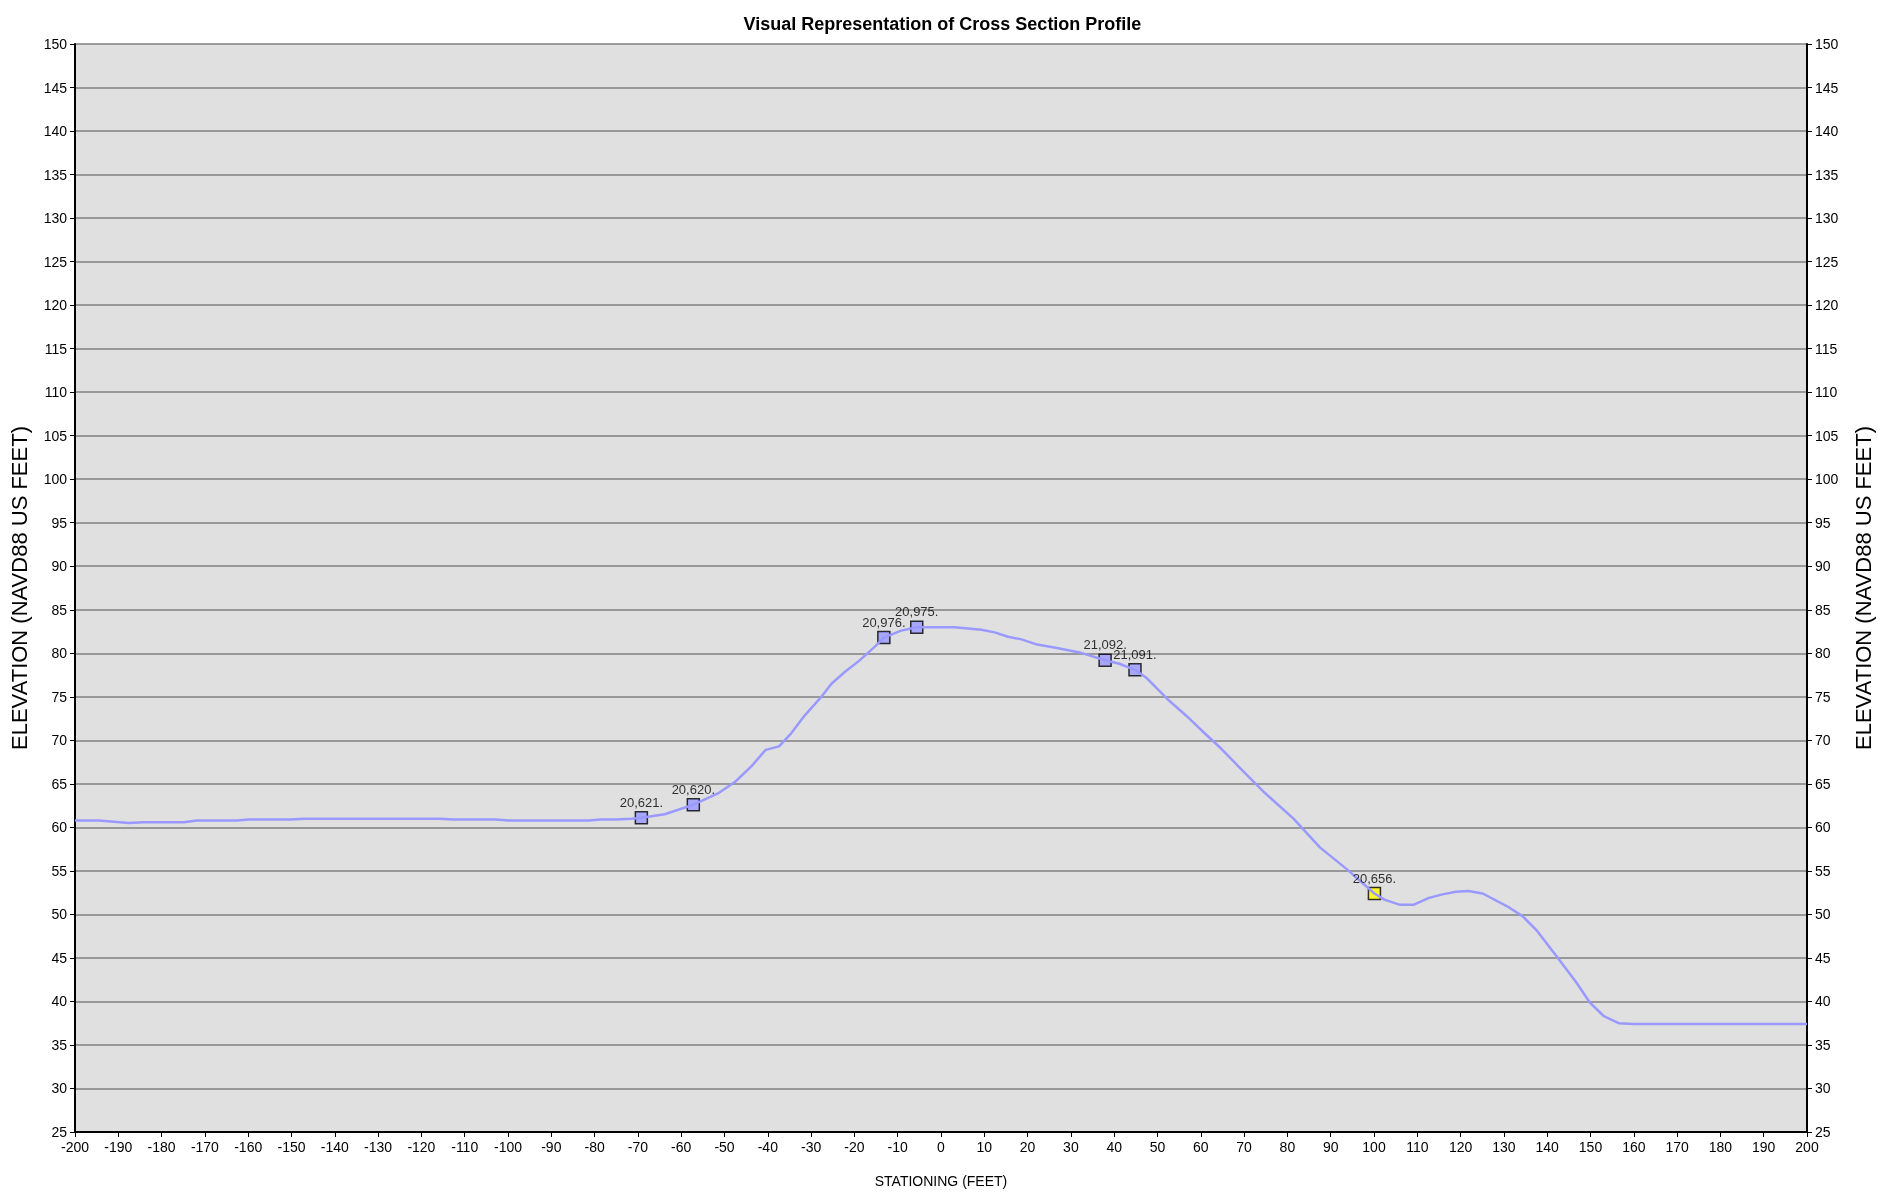 The width and height of the screenshot is (1885, 1198). Describe the element at coordinates (1827, 131) in the screenshot. I see `y2-tick-label: 140` at that location.